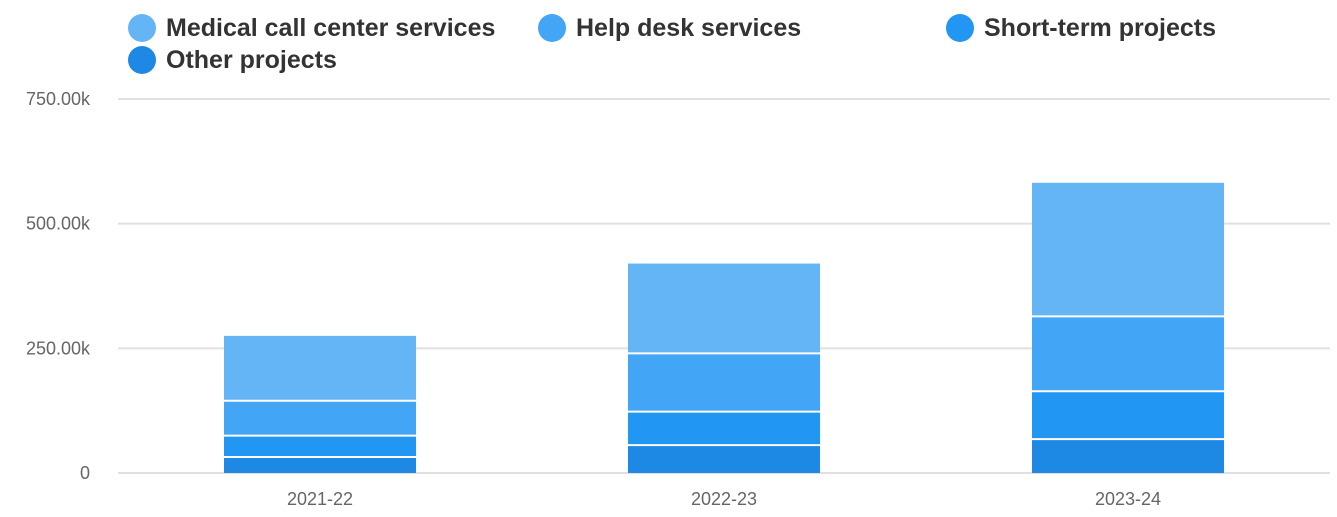 The height and width of the screenshot is (517, 1337). I want to click on y-tick-label: 750.00k, so click(58, 99).